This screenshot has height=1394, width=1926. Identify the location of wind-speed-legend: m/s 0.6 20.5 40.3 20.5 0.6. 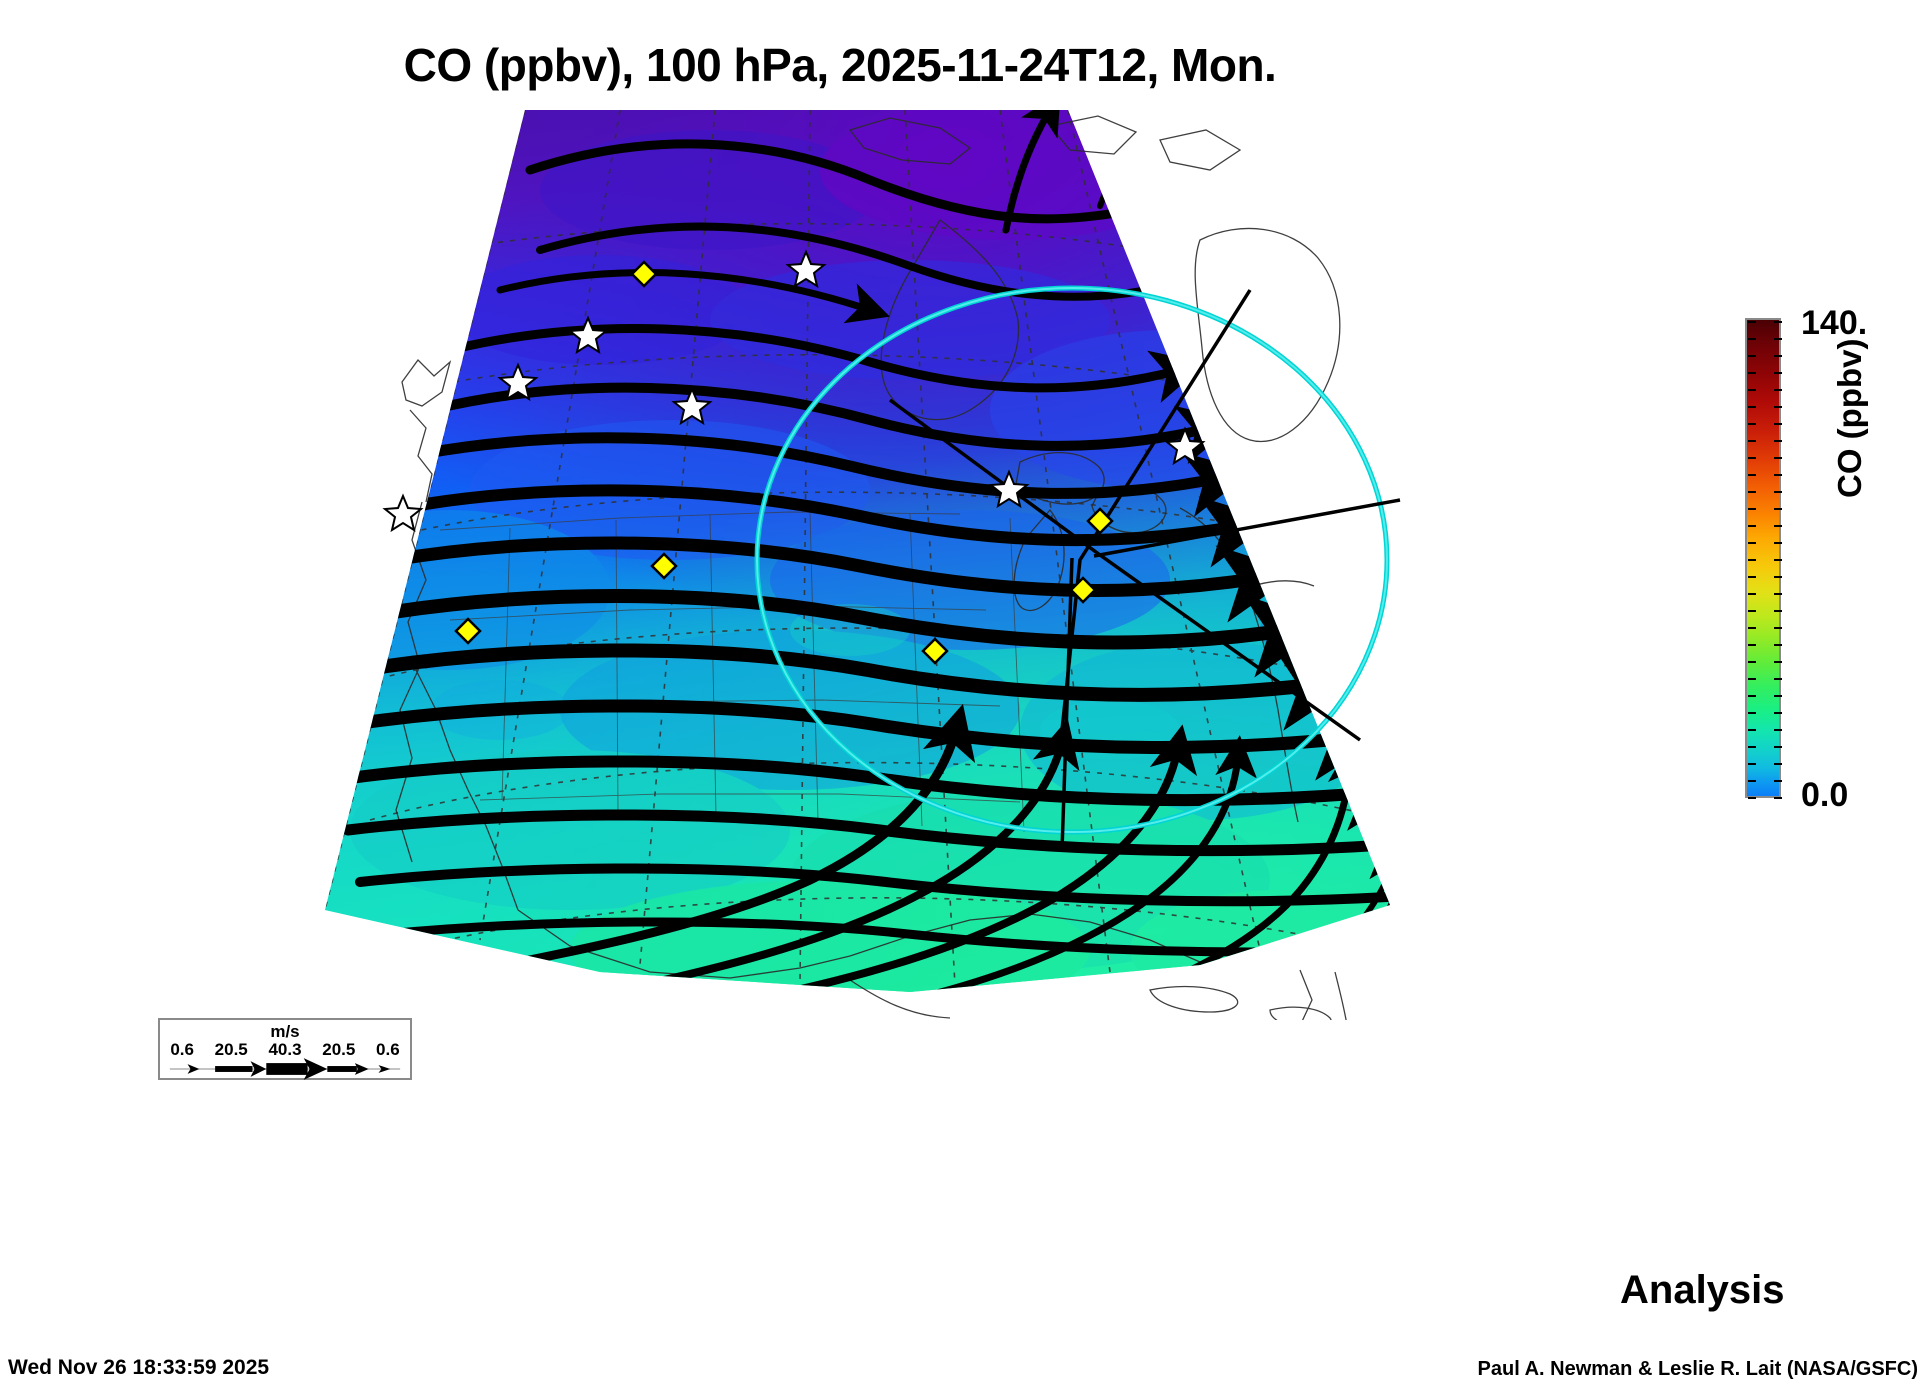
(285, 1049).